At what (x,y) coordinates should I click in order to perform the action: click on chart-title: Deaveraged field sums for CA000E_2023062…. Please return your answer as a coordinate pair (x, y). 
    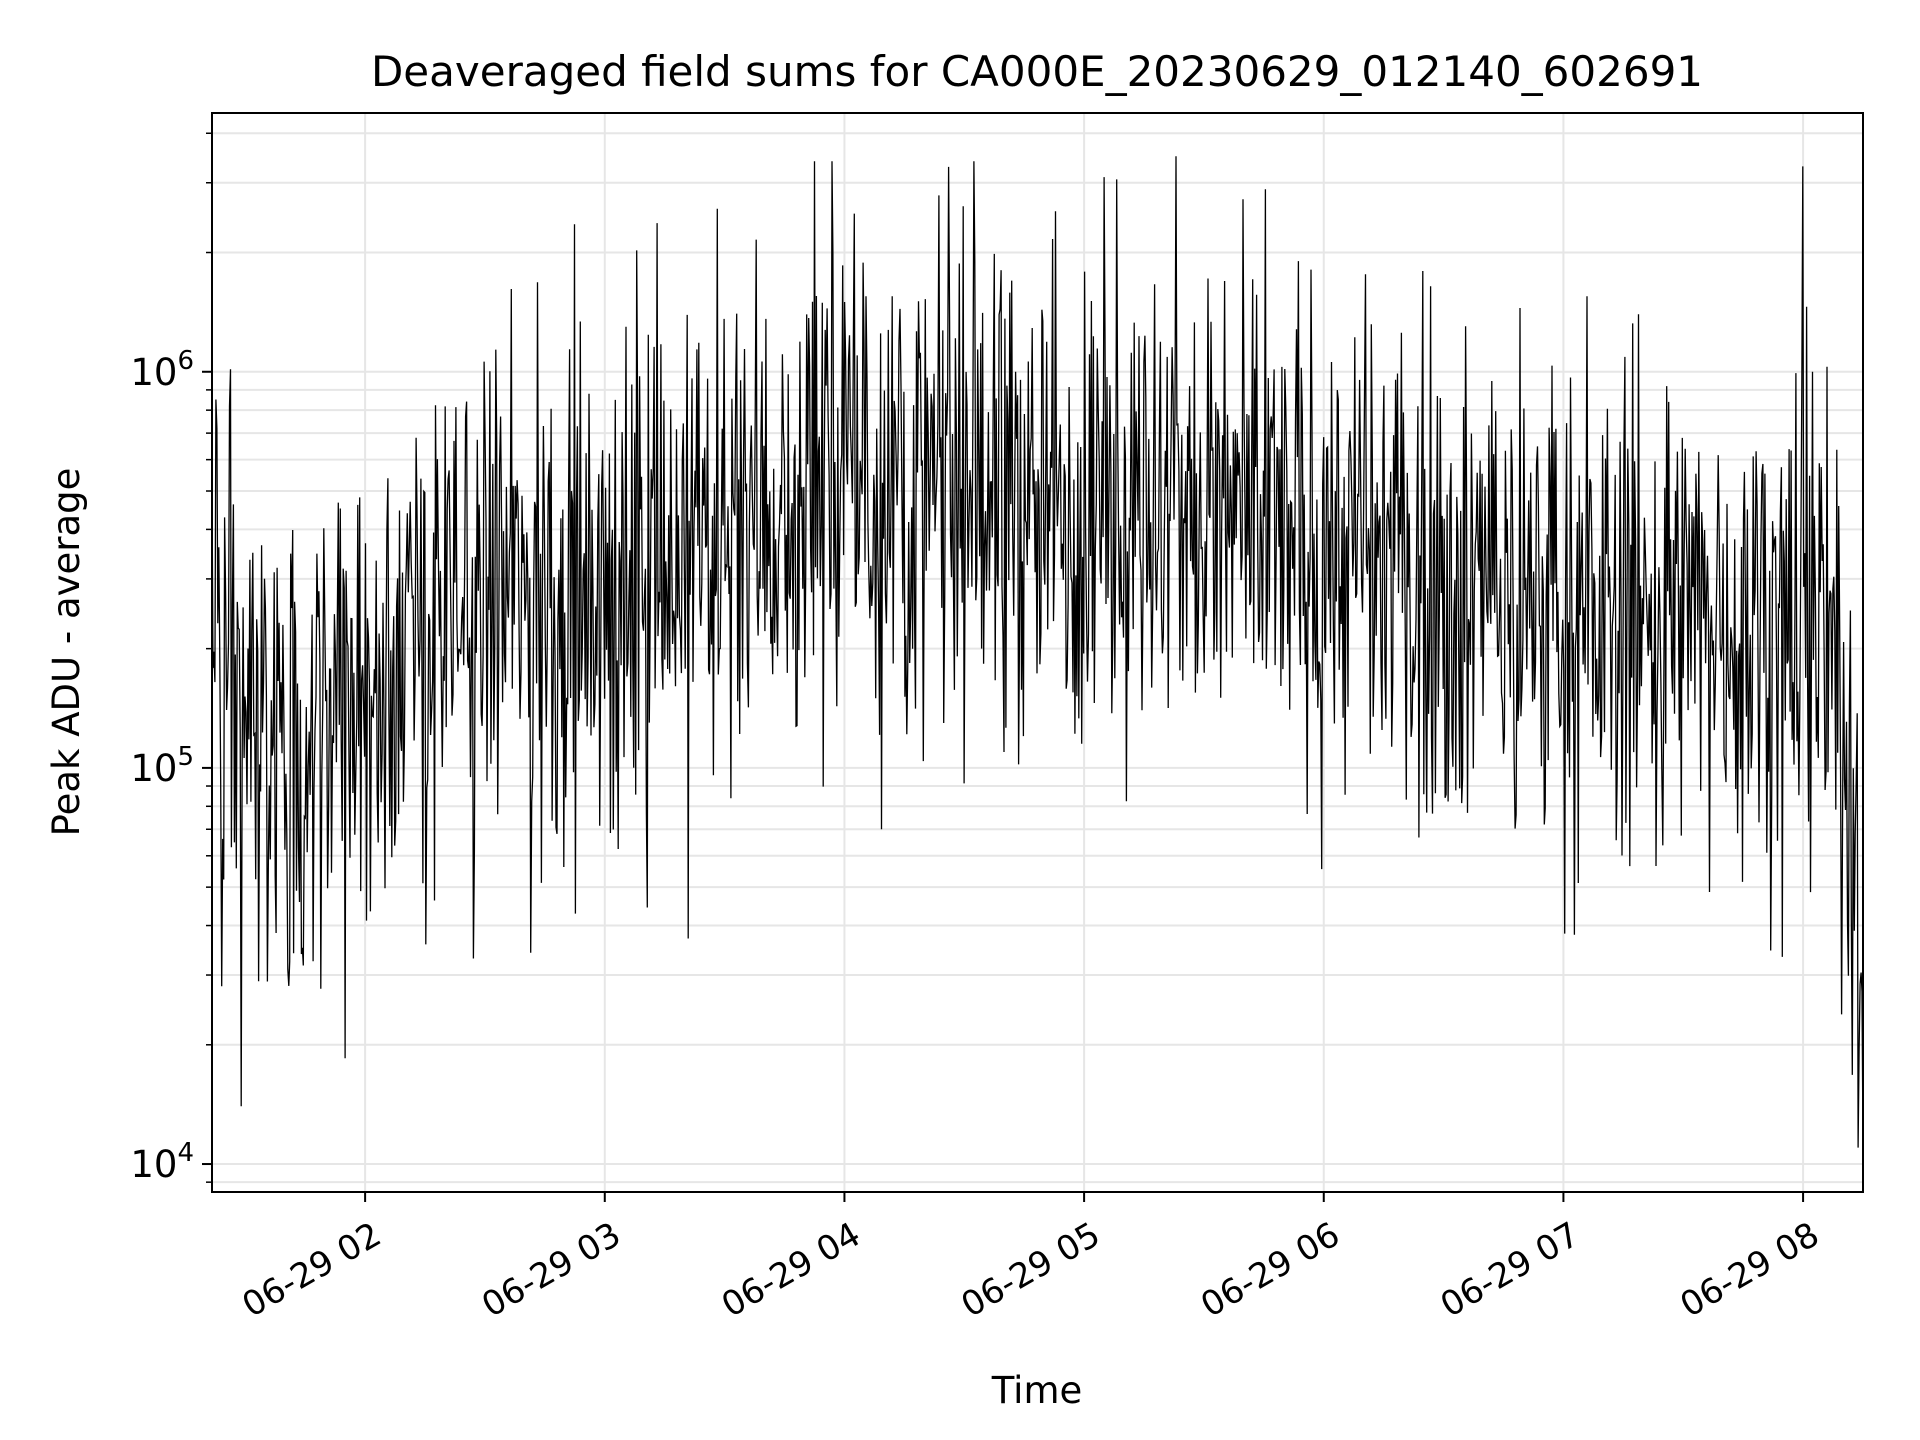
    Looking at the image, I should click on (1037, 71).